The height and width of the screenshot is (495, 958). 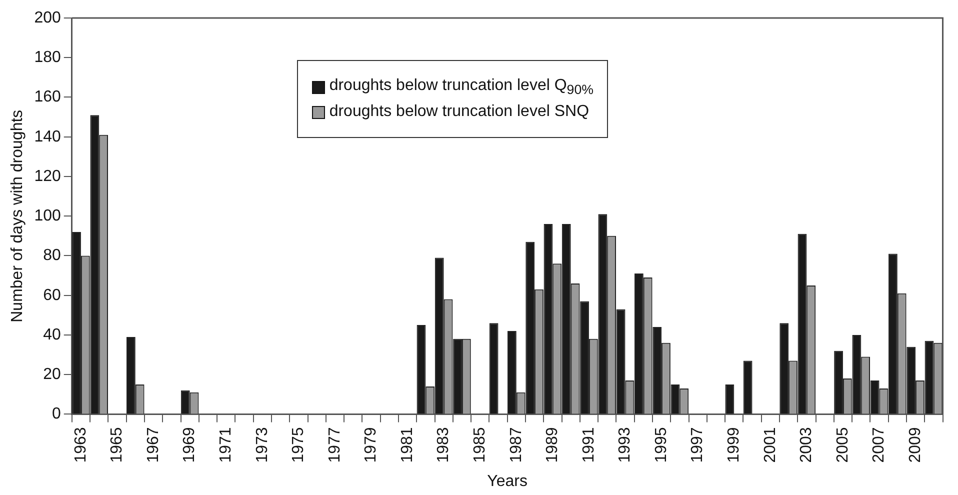 I want to click on y-axis-title: Number of days with droughts, so click(x=17, y=216).